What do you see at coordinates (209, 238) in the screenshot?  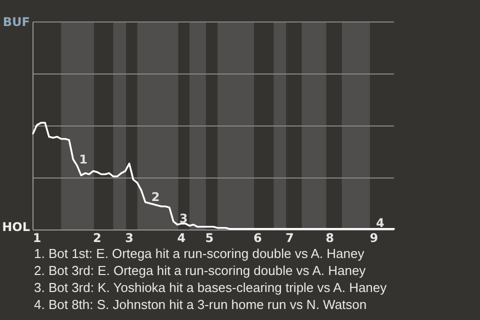 I see `x-tick-label: 5` at bounding box center [209, 238].